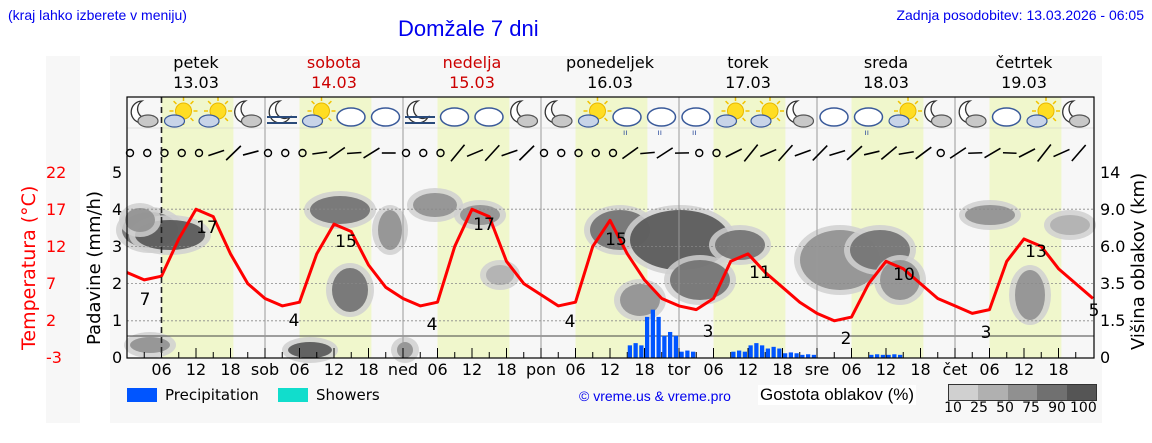 This screenshot has width=1152, height=443. Describe the element at coordinates (145, 300) in the screenshot. I see `svg-text: 7` at that location.